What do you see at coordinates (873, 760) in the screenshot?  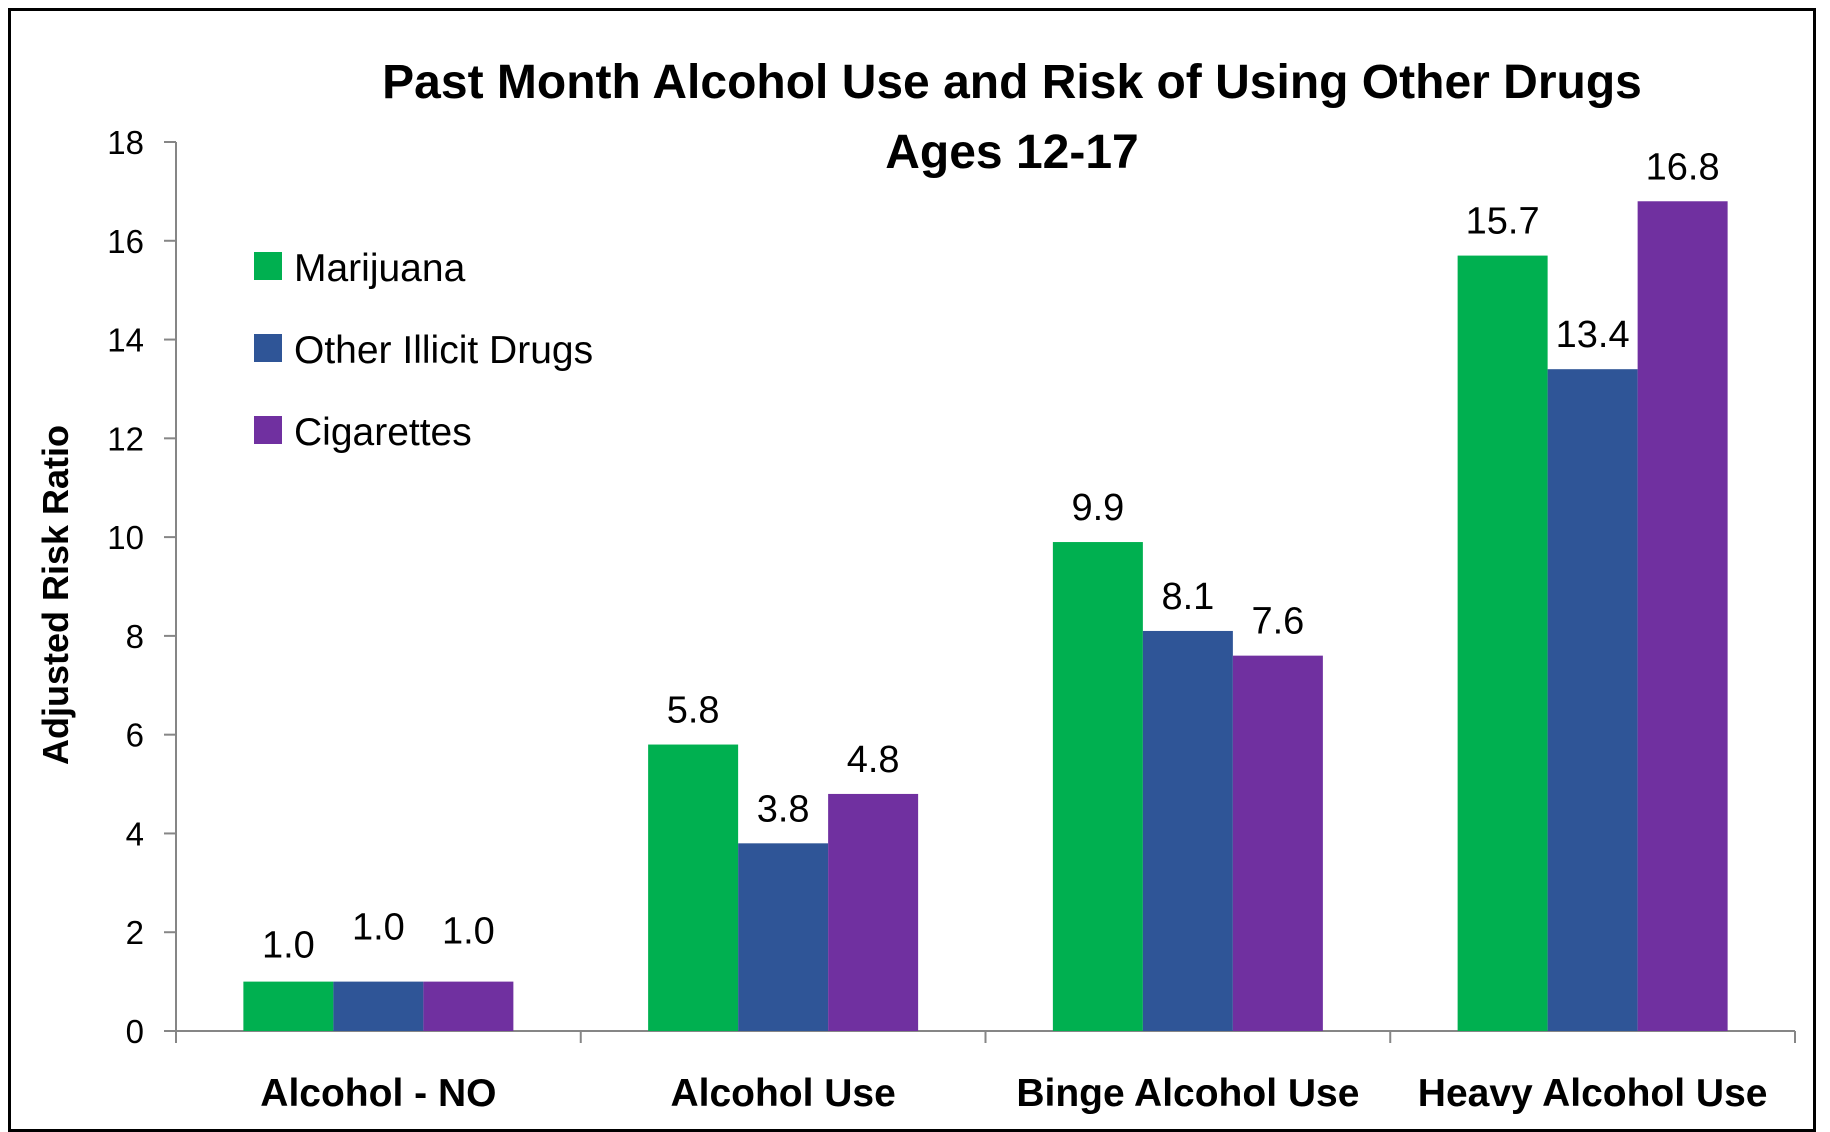 I see `data-label: 4.8` at bounding box center [873, 760].